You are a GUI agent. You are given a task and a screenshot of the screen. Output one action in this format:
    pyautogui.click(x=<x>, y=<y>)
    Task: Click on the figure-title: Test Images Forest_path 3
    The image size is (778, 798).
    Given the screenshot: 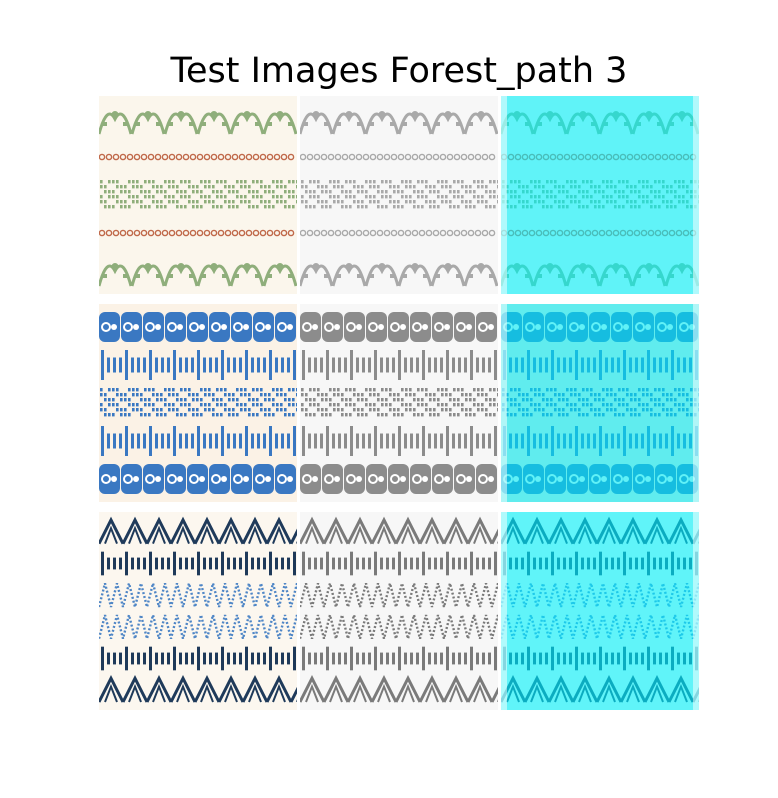 What is the action you would take?
    pyautogui.click(x=399, y=71)
    